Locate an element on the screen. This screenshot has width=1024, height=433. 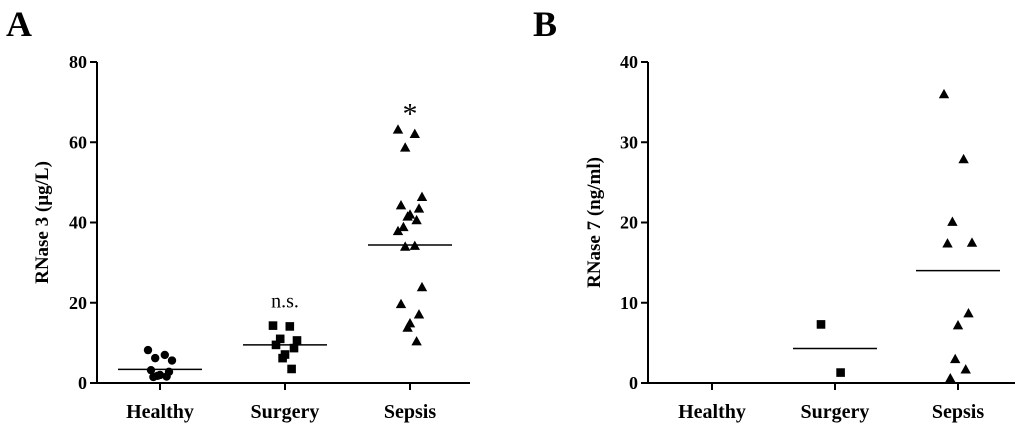
panel-letter: A is located at coordinates (19, 24).